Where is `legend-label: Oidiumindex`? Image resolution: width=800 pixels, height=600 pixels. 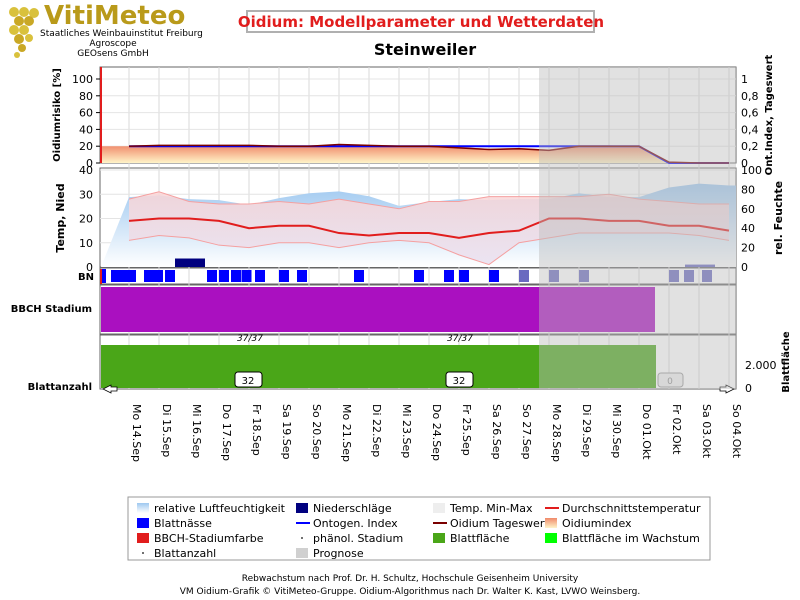 legend-label: Oidiumindex is located at coordinates (597, 523).